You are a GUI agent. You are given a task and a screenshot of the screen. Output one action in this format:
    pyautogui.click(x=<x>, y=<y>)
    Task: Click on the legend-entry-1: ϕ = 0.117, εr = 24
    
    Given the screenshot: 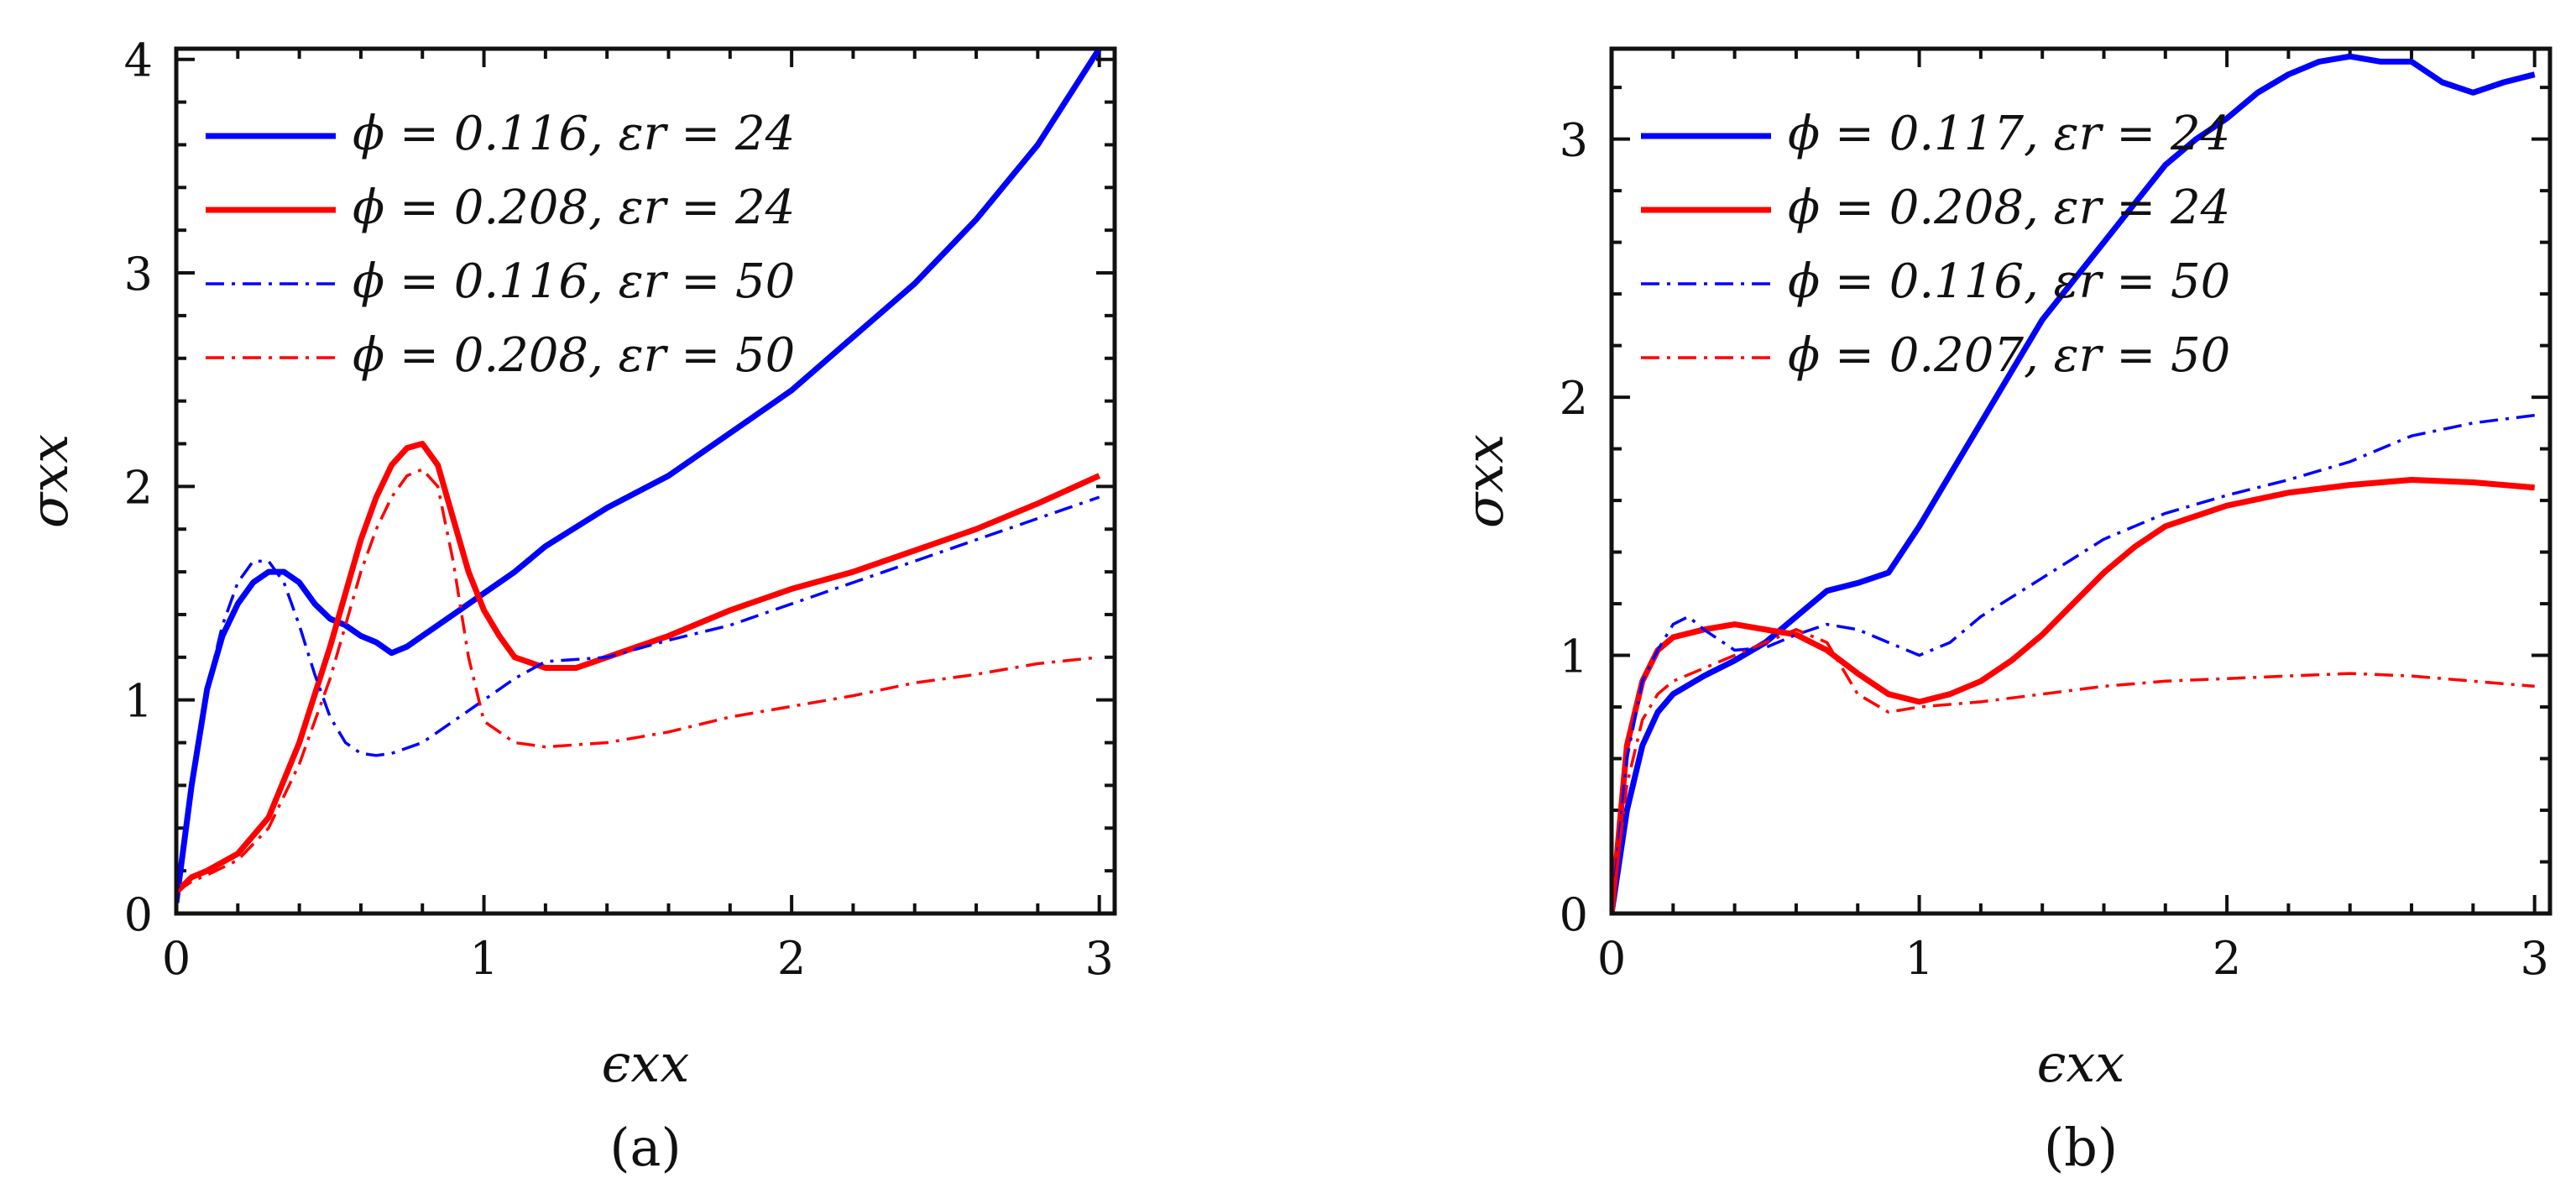 What is the action you would take?
    pyautogui.click(x=2009, y=134)
    